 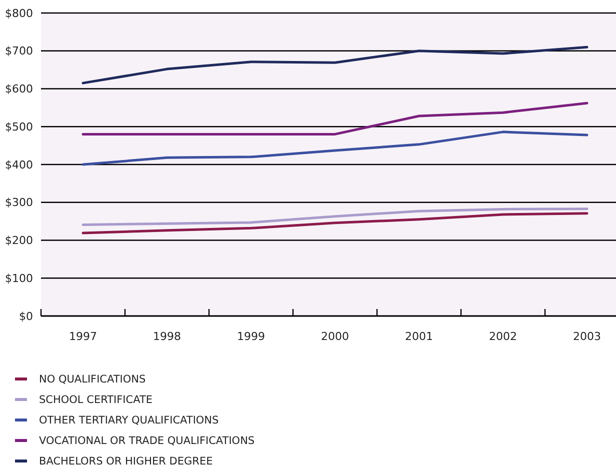 I want to click on legend-label: OTHER TERTIARY QUALIFICATIONS, so click(x=129, y=420).